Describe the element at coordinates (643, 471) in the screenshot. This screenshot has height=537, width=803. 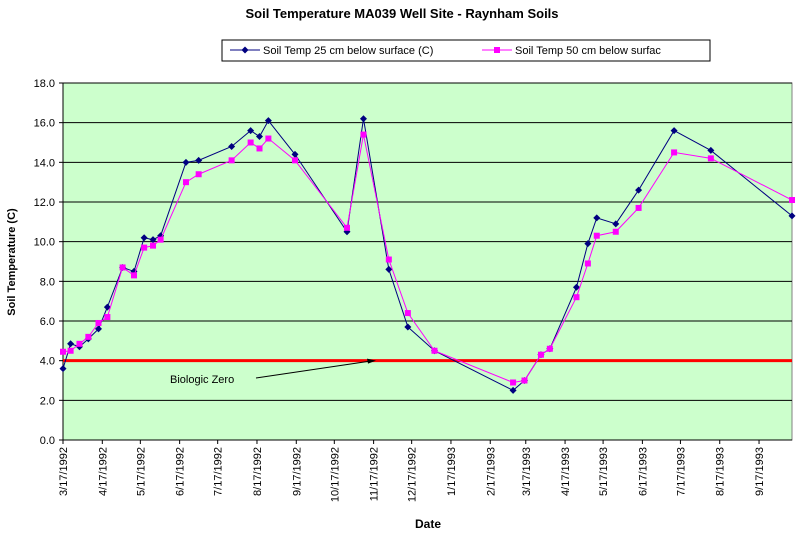
I see `x-tick-label: 6/17/1993` at that location.